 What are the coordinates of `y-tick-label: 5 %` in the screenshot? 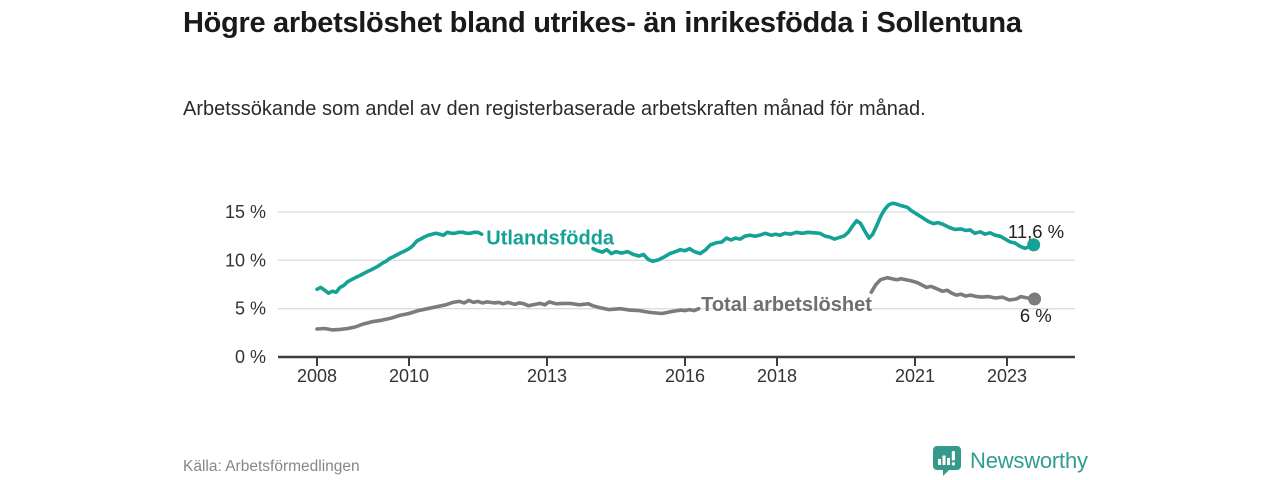 It's located at (250, 309).